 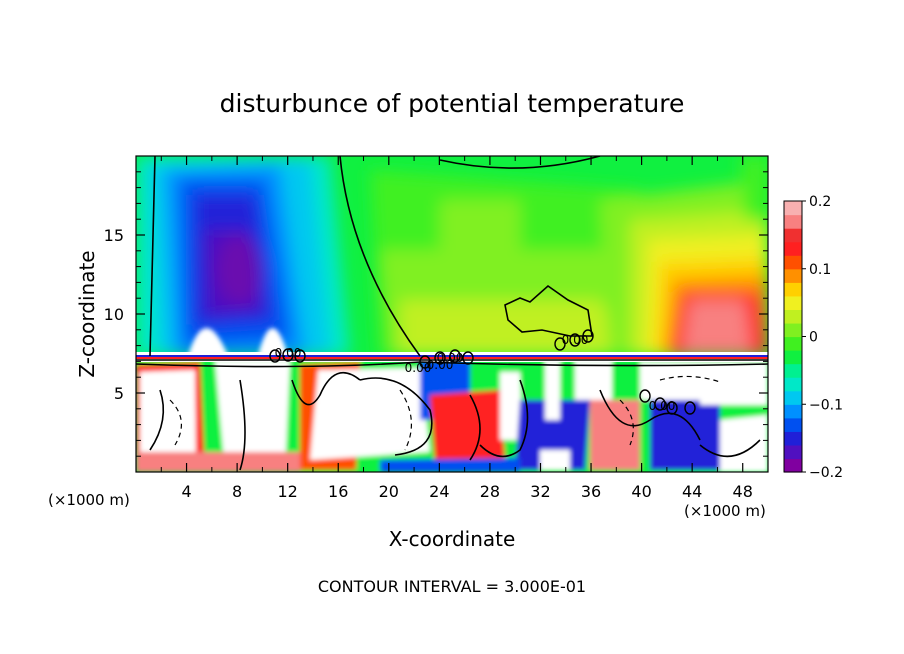 I want to click on x-unit-note-left: (×1000 m), so click(x=89, y=500).